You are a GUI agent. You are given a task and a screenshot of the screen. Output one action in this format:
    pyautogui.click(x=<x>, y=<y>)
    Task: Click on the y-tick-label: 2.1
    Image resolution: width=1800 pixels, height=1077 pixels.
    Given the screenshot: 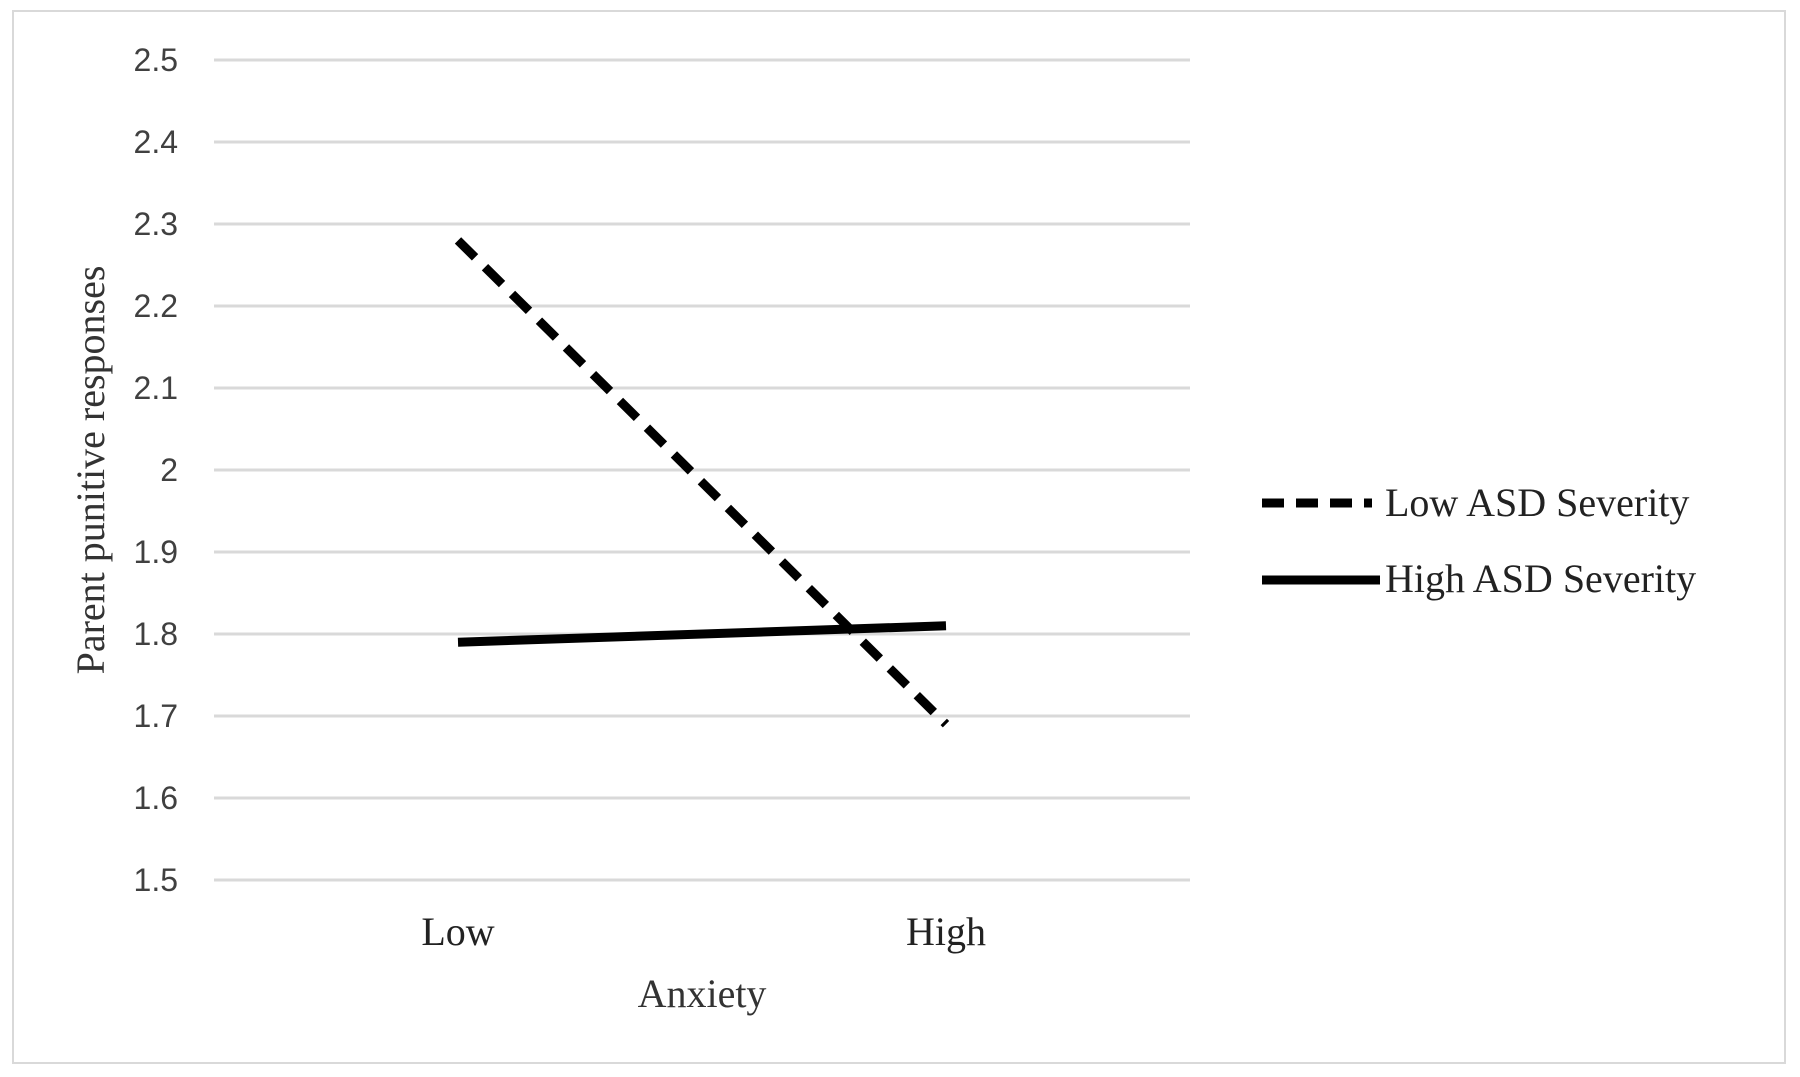 What is the action you would take?
    pyautogui.click(x=156, y=388)
    